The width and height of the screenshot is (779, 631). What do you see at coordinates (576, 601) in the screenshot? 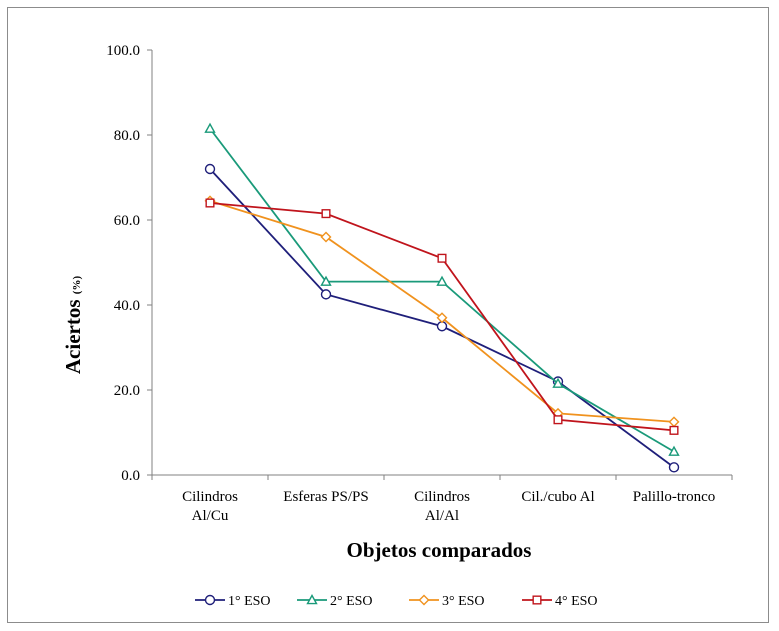
I see `legend-label: 4° ESO` at bounding box center [576, 601].